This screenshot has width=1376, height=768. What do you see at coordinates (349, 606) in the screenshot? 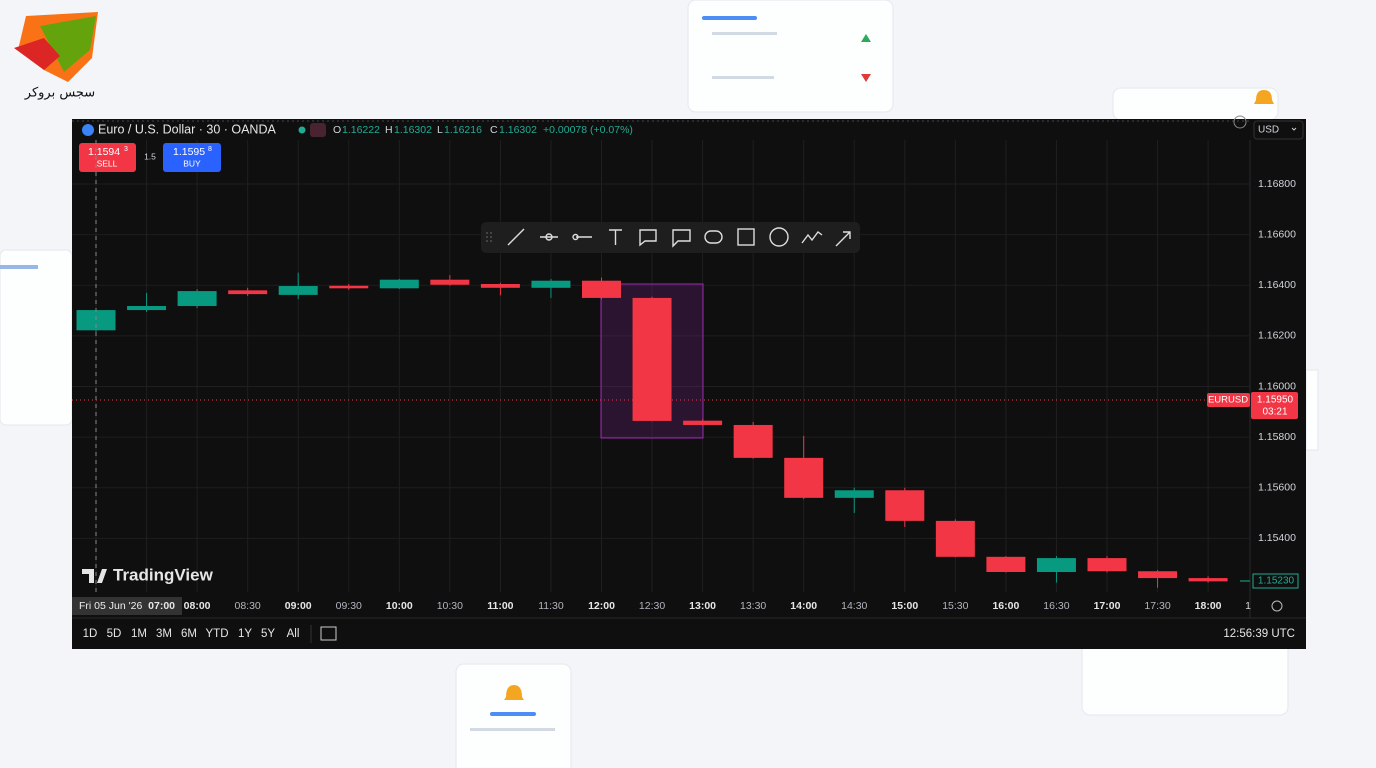
I see `x-tick-label: 09:30` at bounding box center [349, 606].